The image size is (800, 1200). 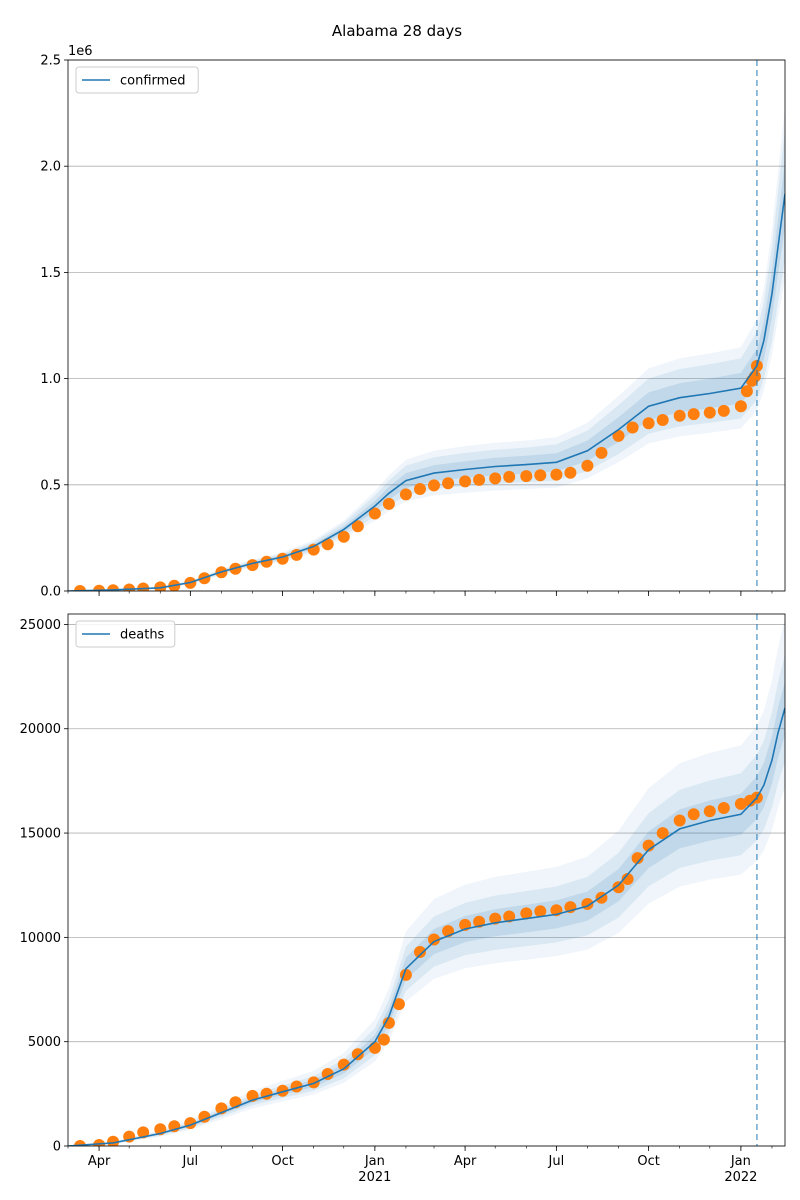 What do you see at coordinates (397, 31) in the screenshot?
I see `figure-title: Alabama 28 days` at bounding box center [397, 31].